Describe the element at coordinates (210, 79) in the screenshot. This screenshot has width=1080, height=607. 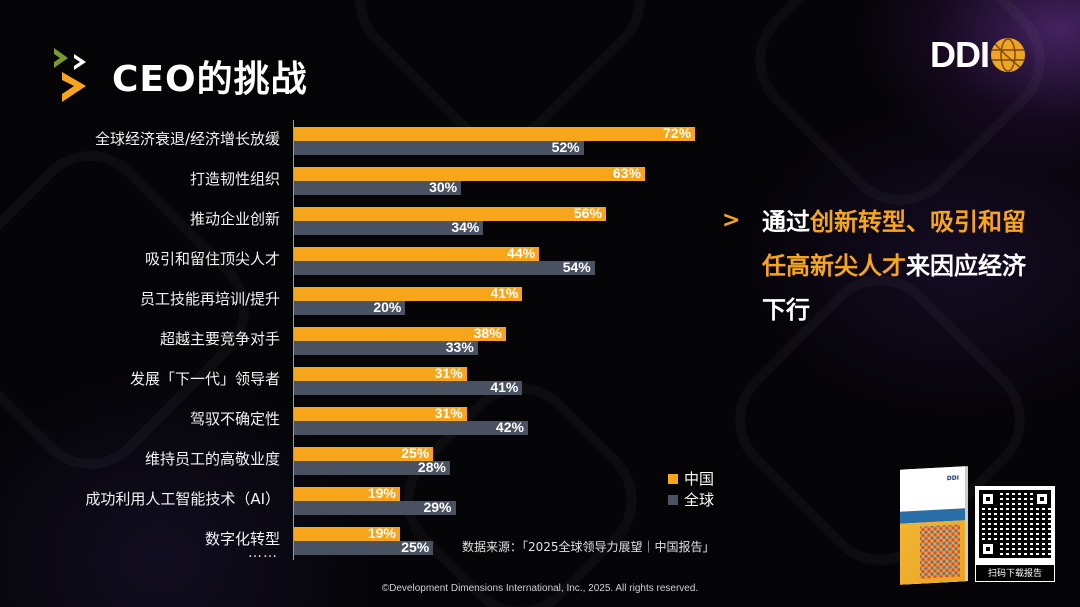
I see `page-title: CEO的挑战` at that location.